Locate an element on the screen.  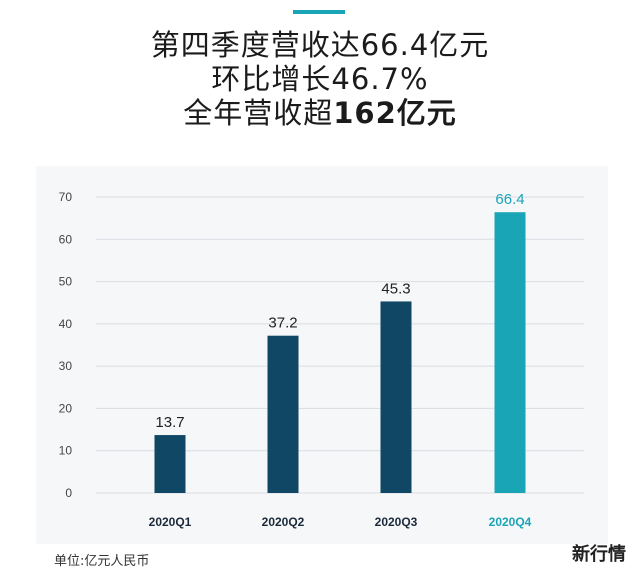
top-accent-bar is located at coordinates (319, 12).